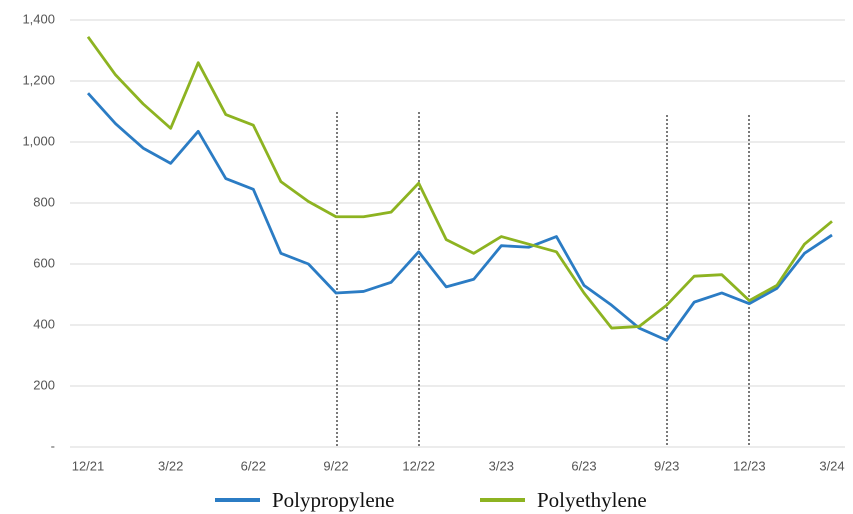 Image resolution: width=853 pixels, height=514 pixels. Describe the element at coordinates (501, 465) in the screenshot. I see `x-tick-label: 3/23` at that location.